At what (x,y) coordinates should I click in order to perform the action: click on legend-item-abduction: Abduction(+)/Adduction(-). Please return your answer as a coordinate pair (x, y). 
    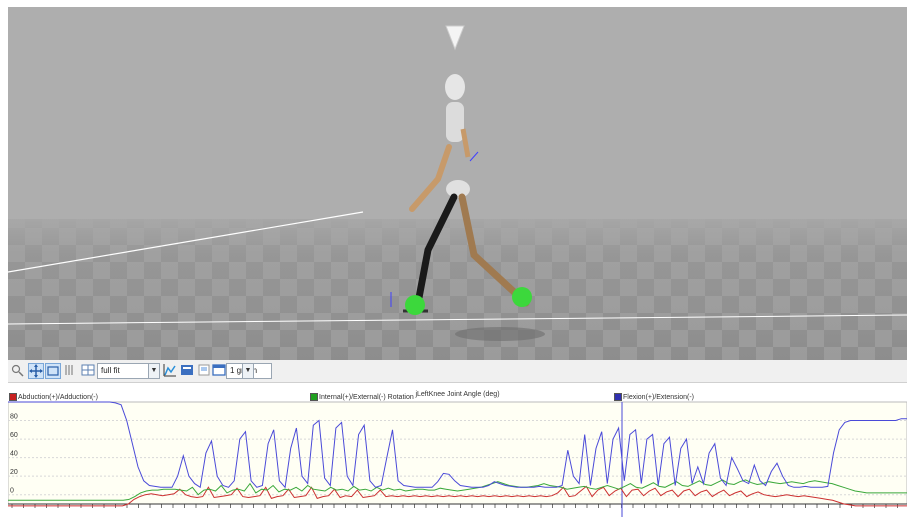
    Looking at the image, I should click on (53, 397).